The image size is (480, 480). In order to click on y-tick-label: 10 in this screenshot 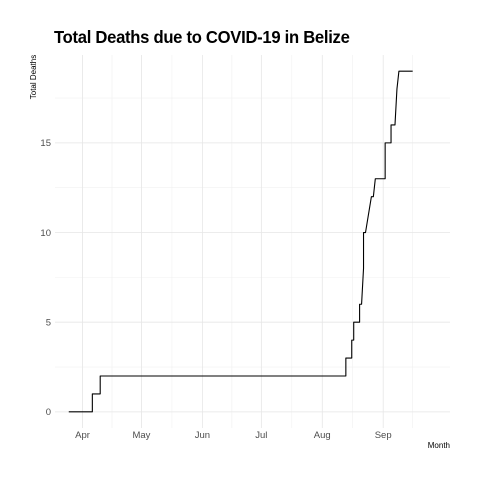, I will do `click(45, 233)`.